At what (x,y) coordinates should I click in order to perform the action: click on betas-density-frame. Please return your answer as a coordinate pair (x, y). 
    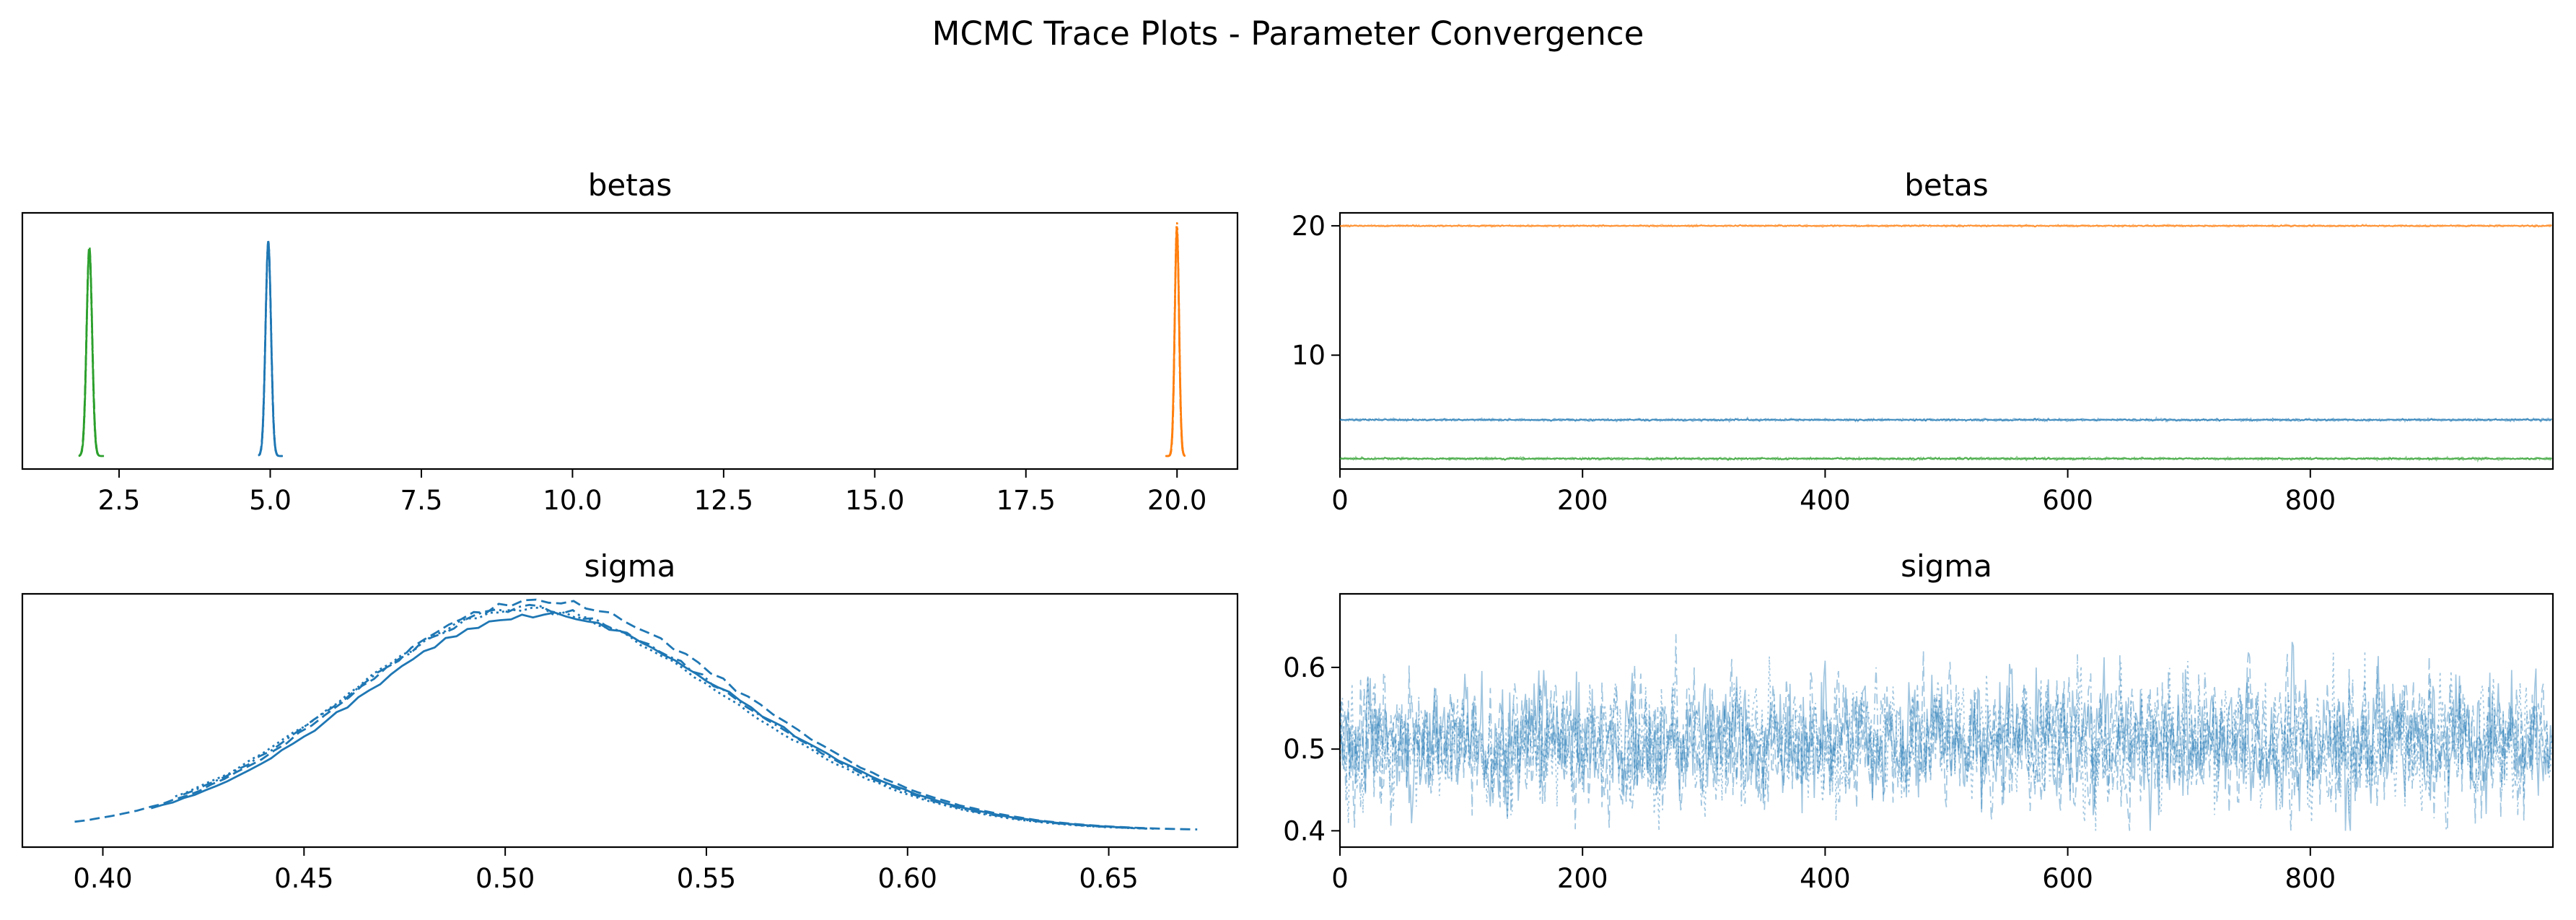
    Looking at the image, I should click on (630, 340).